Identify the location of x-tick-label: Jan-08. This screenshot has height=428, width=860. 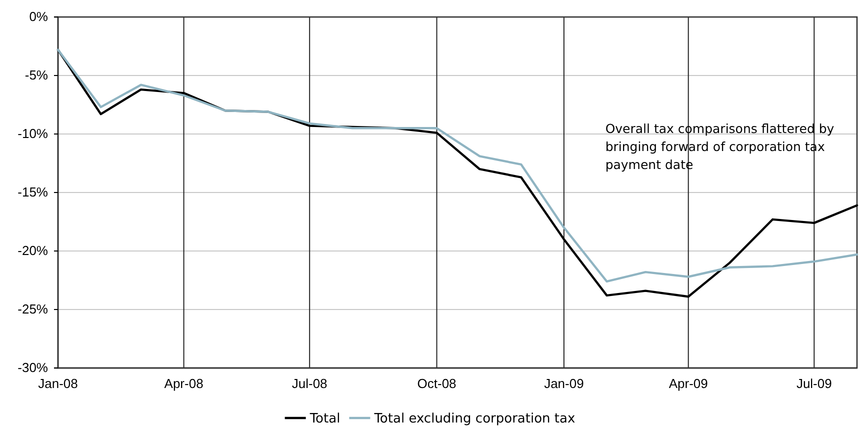
(58, 384).